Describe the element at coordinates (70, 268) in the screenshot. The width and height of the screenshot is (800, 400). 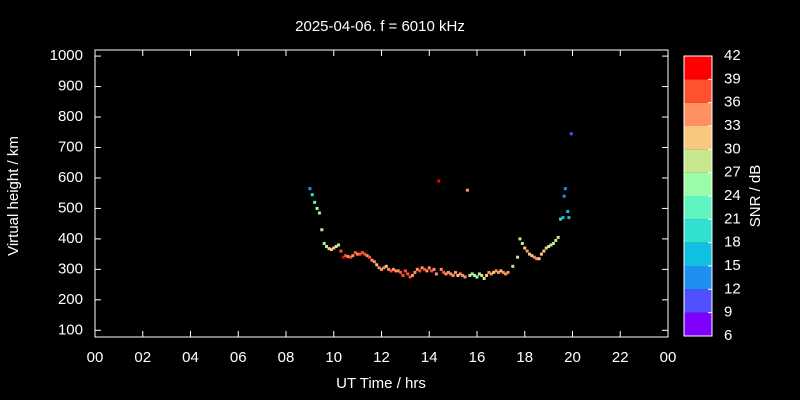
I see `y-tick-label: 300` at that location.